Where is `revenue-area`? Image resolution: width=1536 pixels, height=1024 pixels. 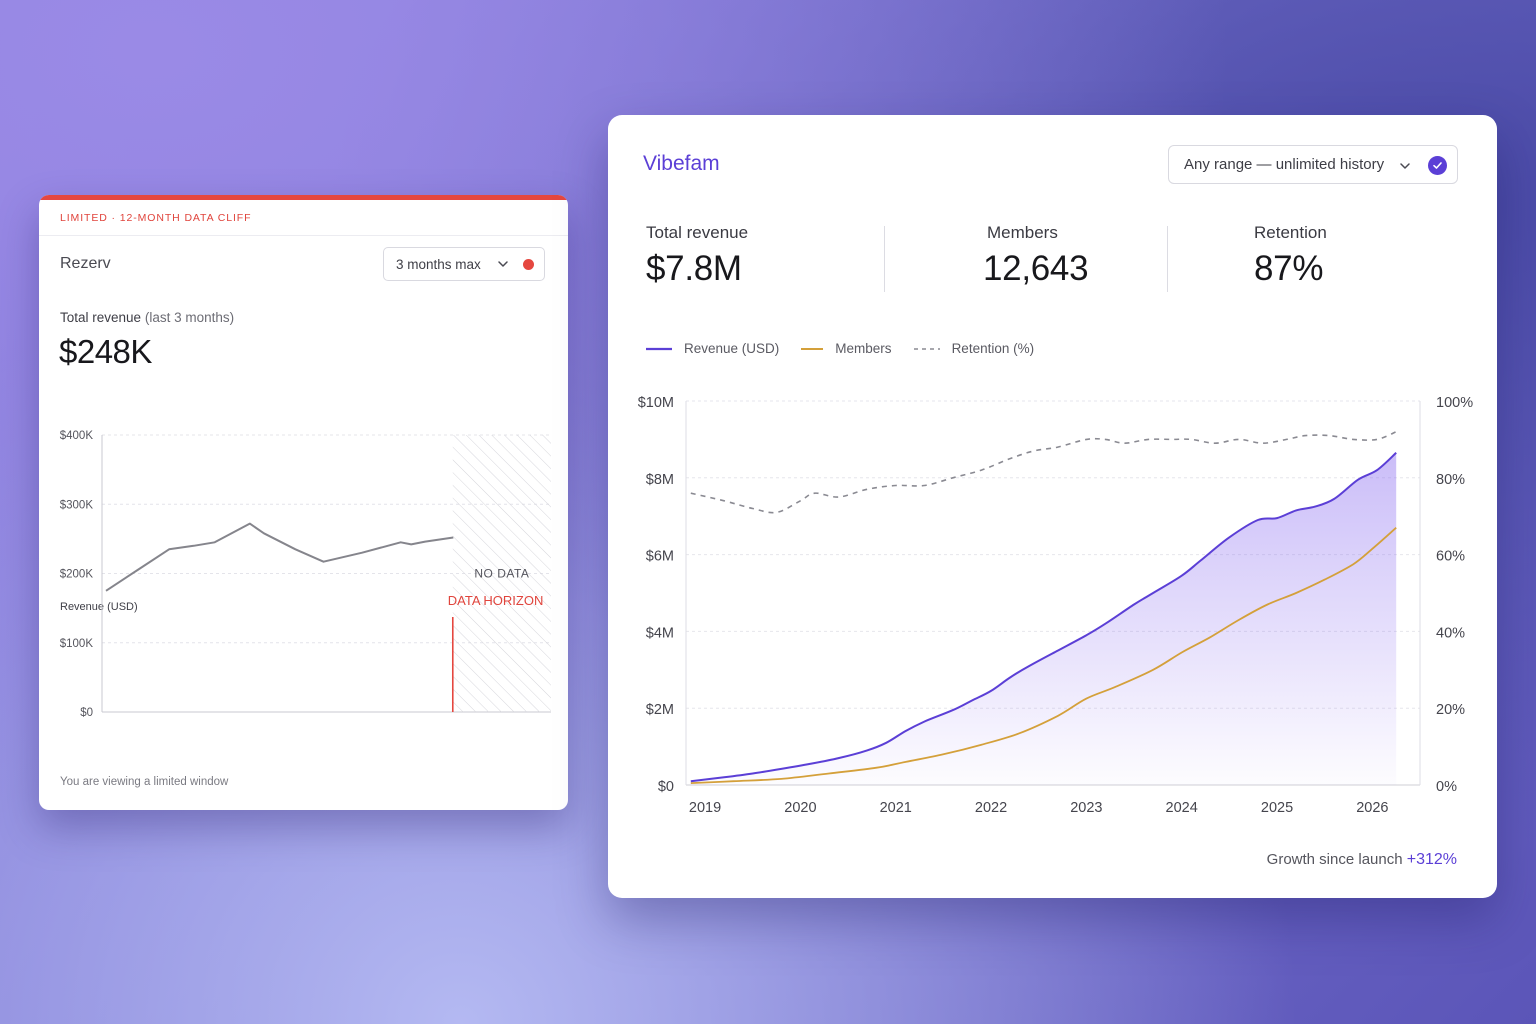
revenue-area is located at coordinates (1043, 618).